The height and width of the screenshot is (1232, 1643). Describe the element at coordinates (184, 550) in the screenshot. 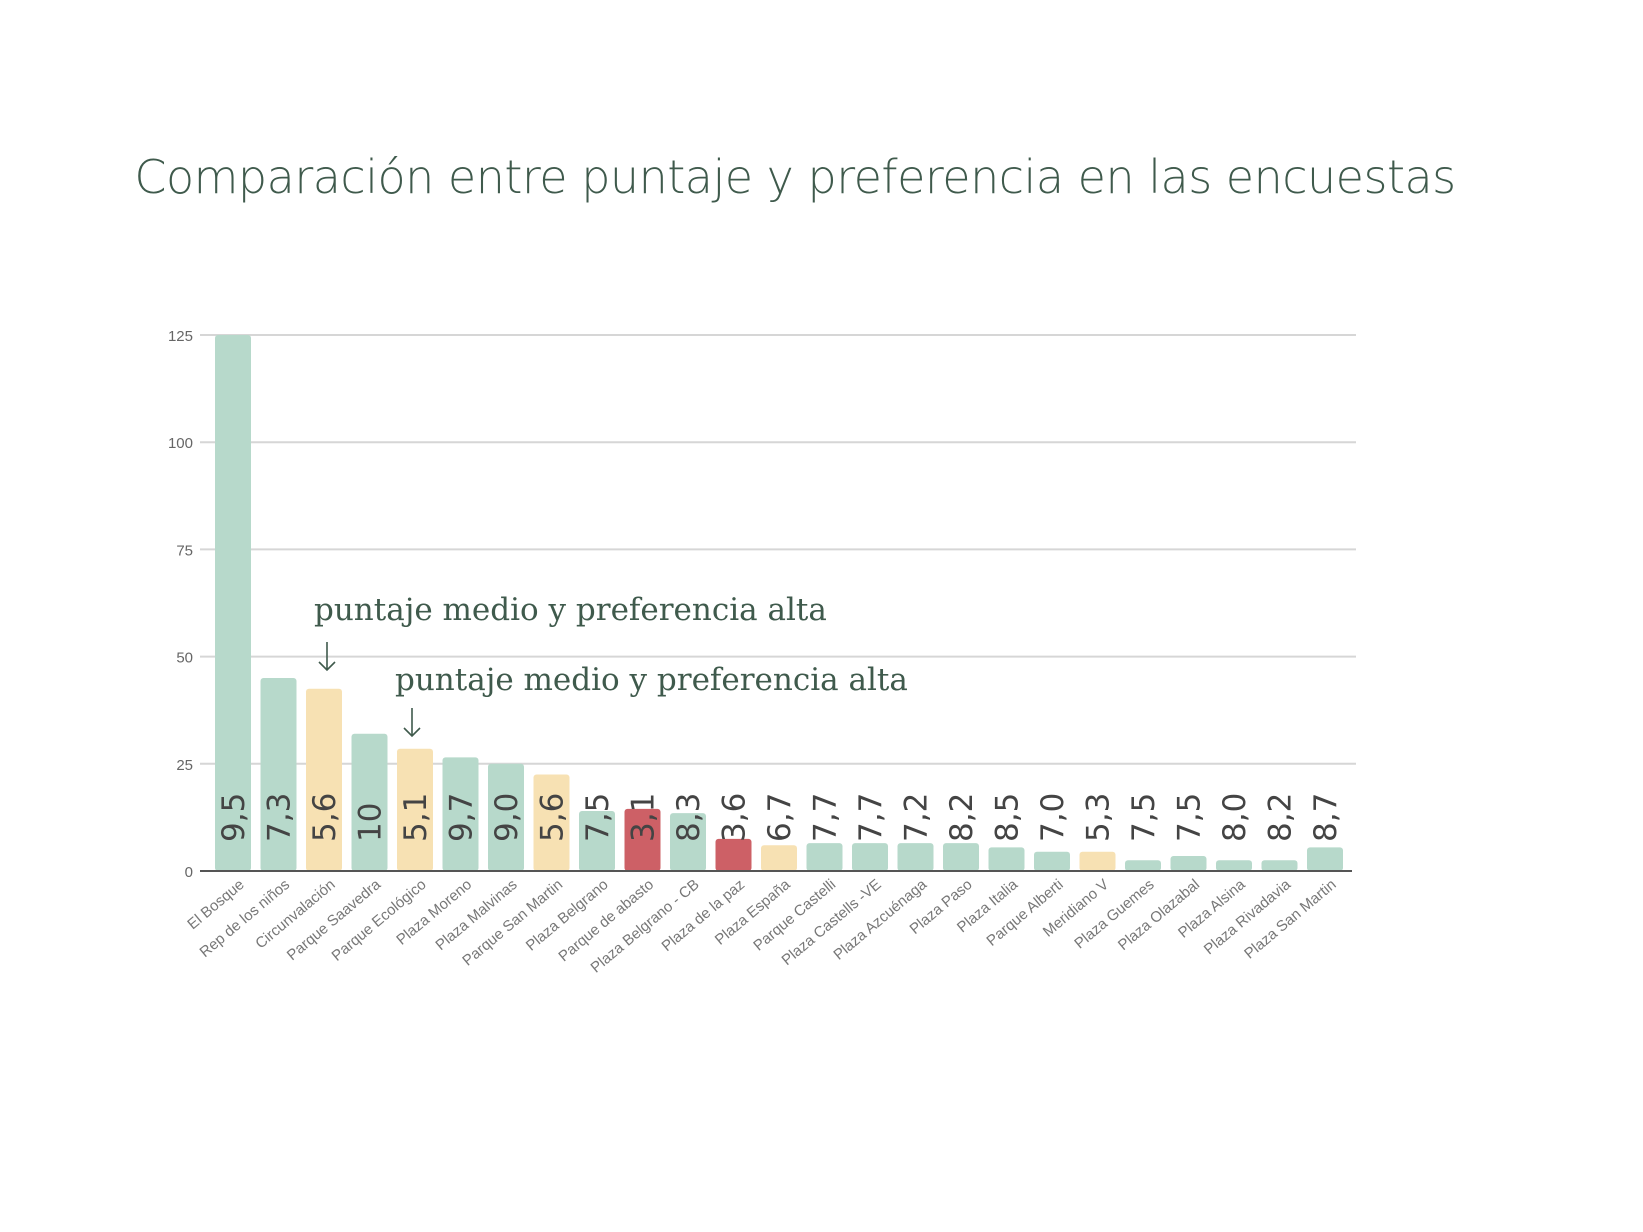

I see `y-tick-label: 75` at that location.